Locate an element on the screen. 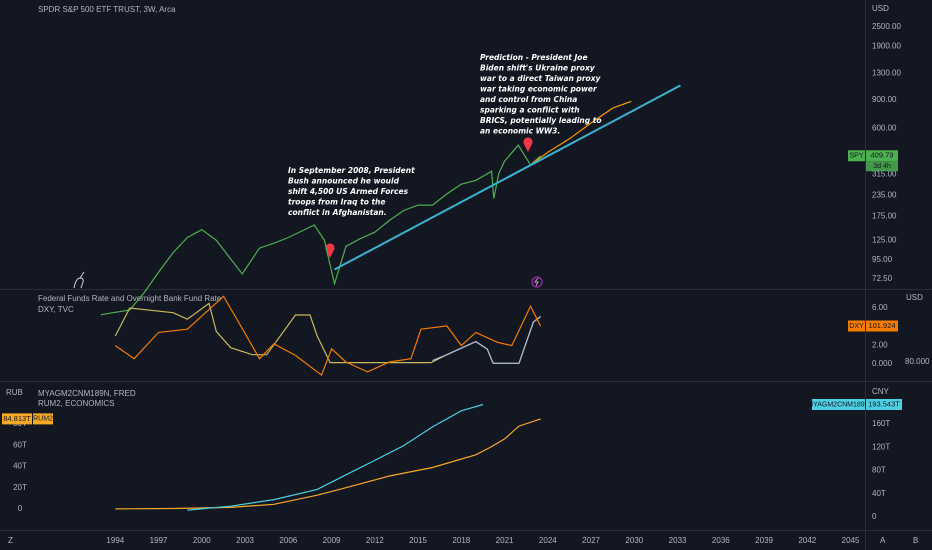 The height and width of the screenshot is (550, 932). series-name-label: MYAGM2CNM189N is located at coordinates (838, 404).